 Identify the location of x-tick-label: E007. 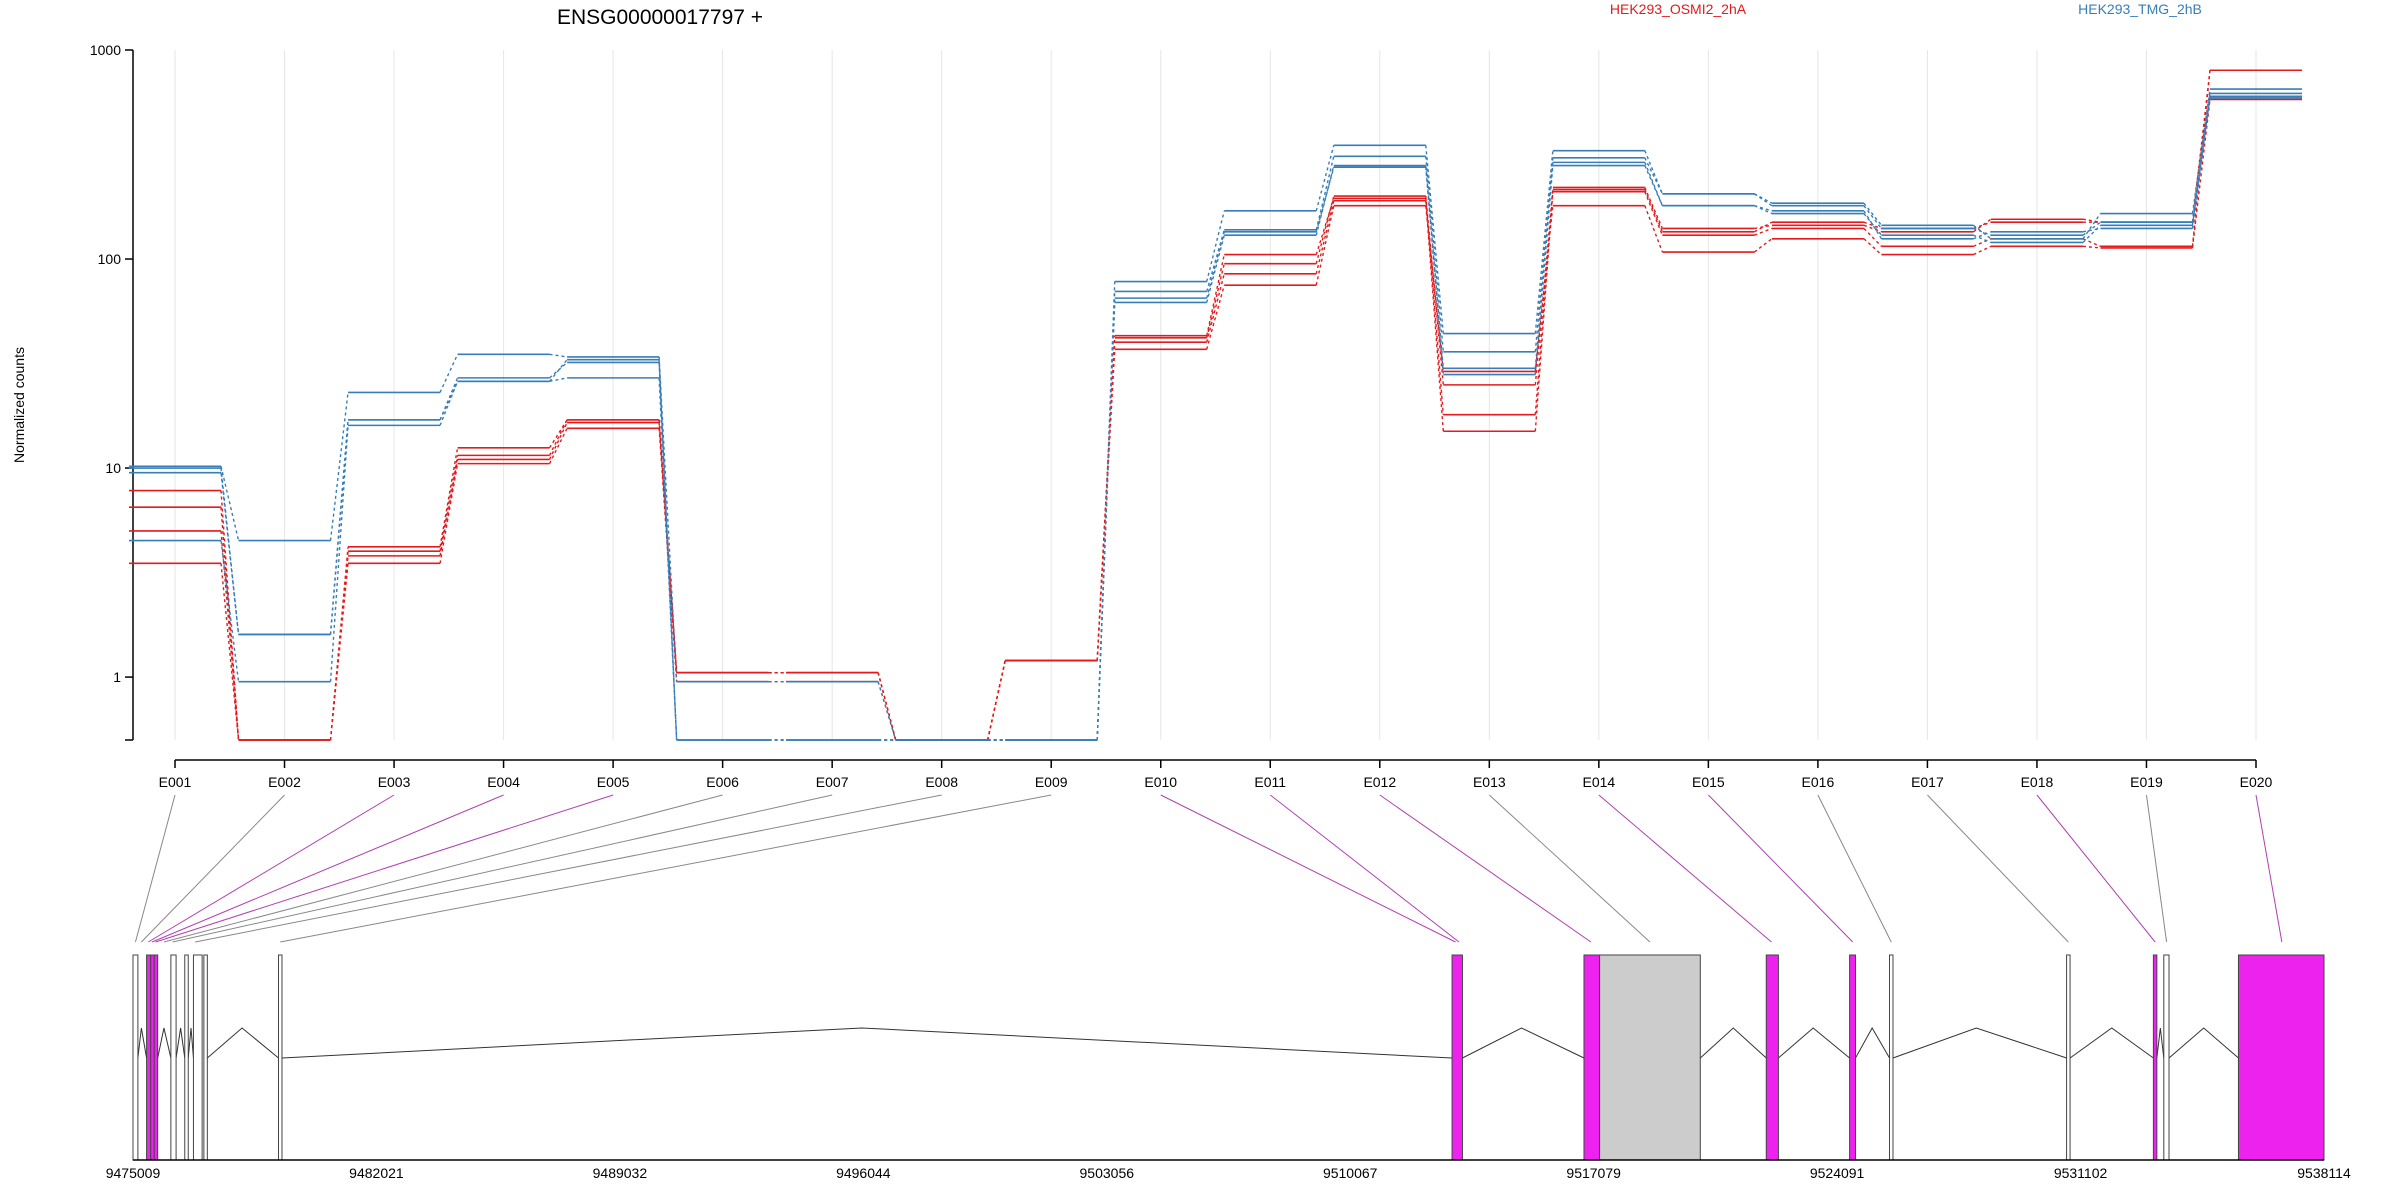
(832, 782).